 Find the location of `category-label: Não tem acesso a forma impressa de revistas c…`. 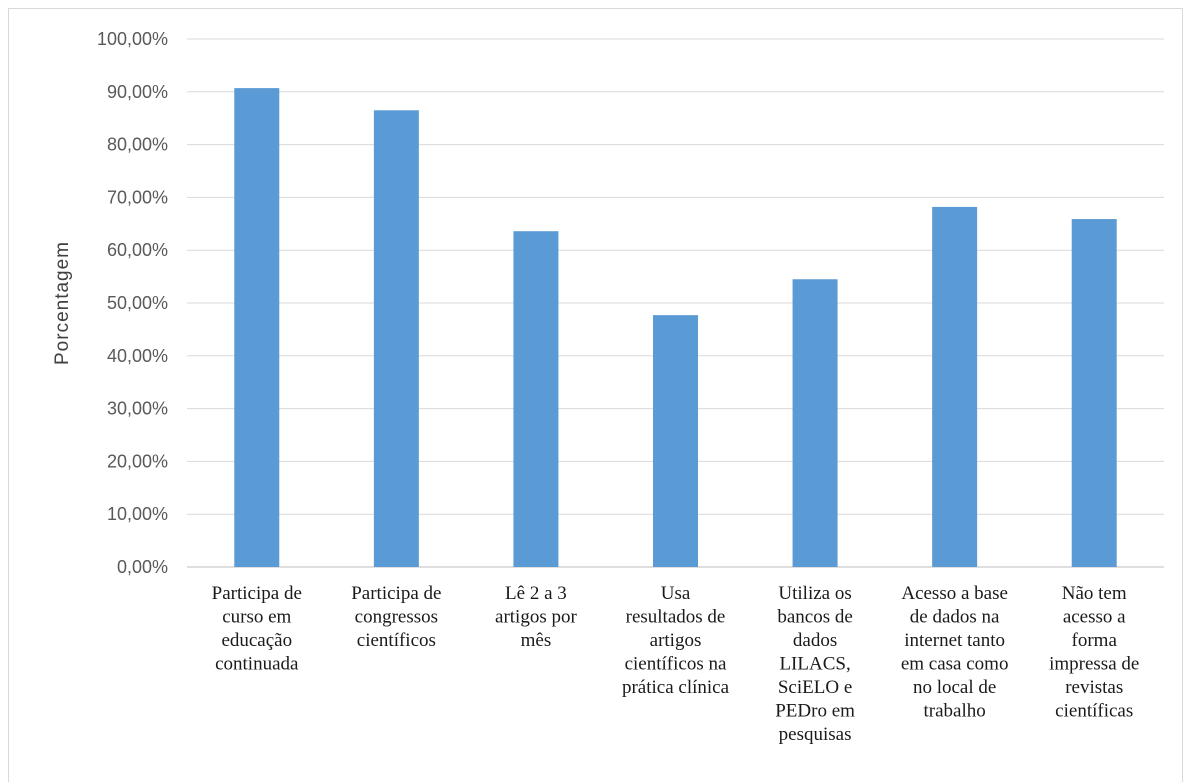

category-label: Não tem acesso a forma impressa de revistas c… is located at coordinates (1094, 652).